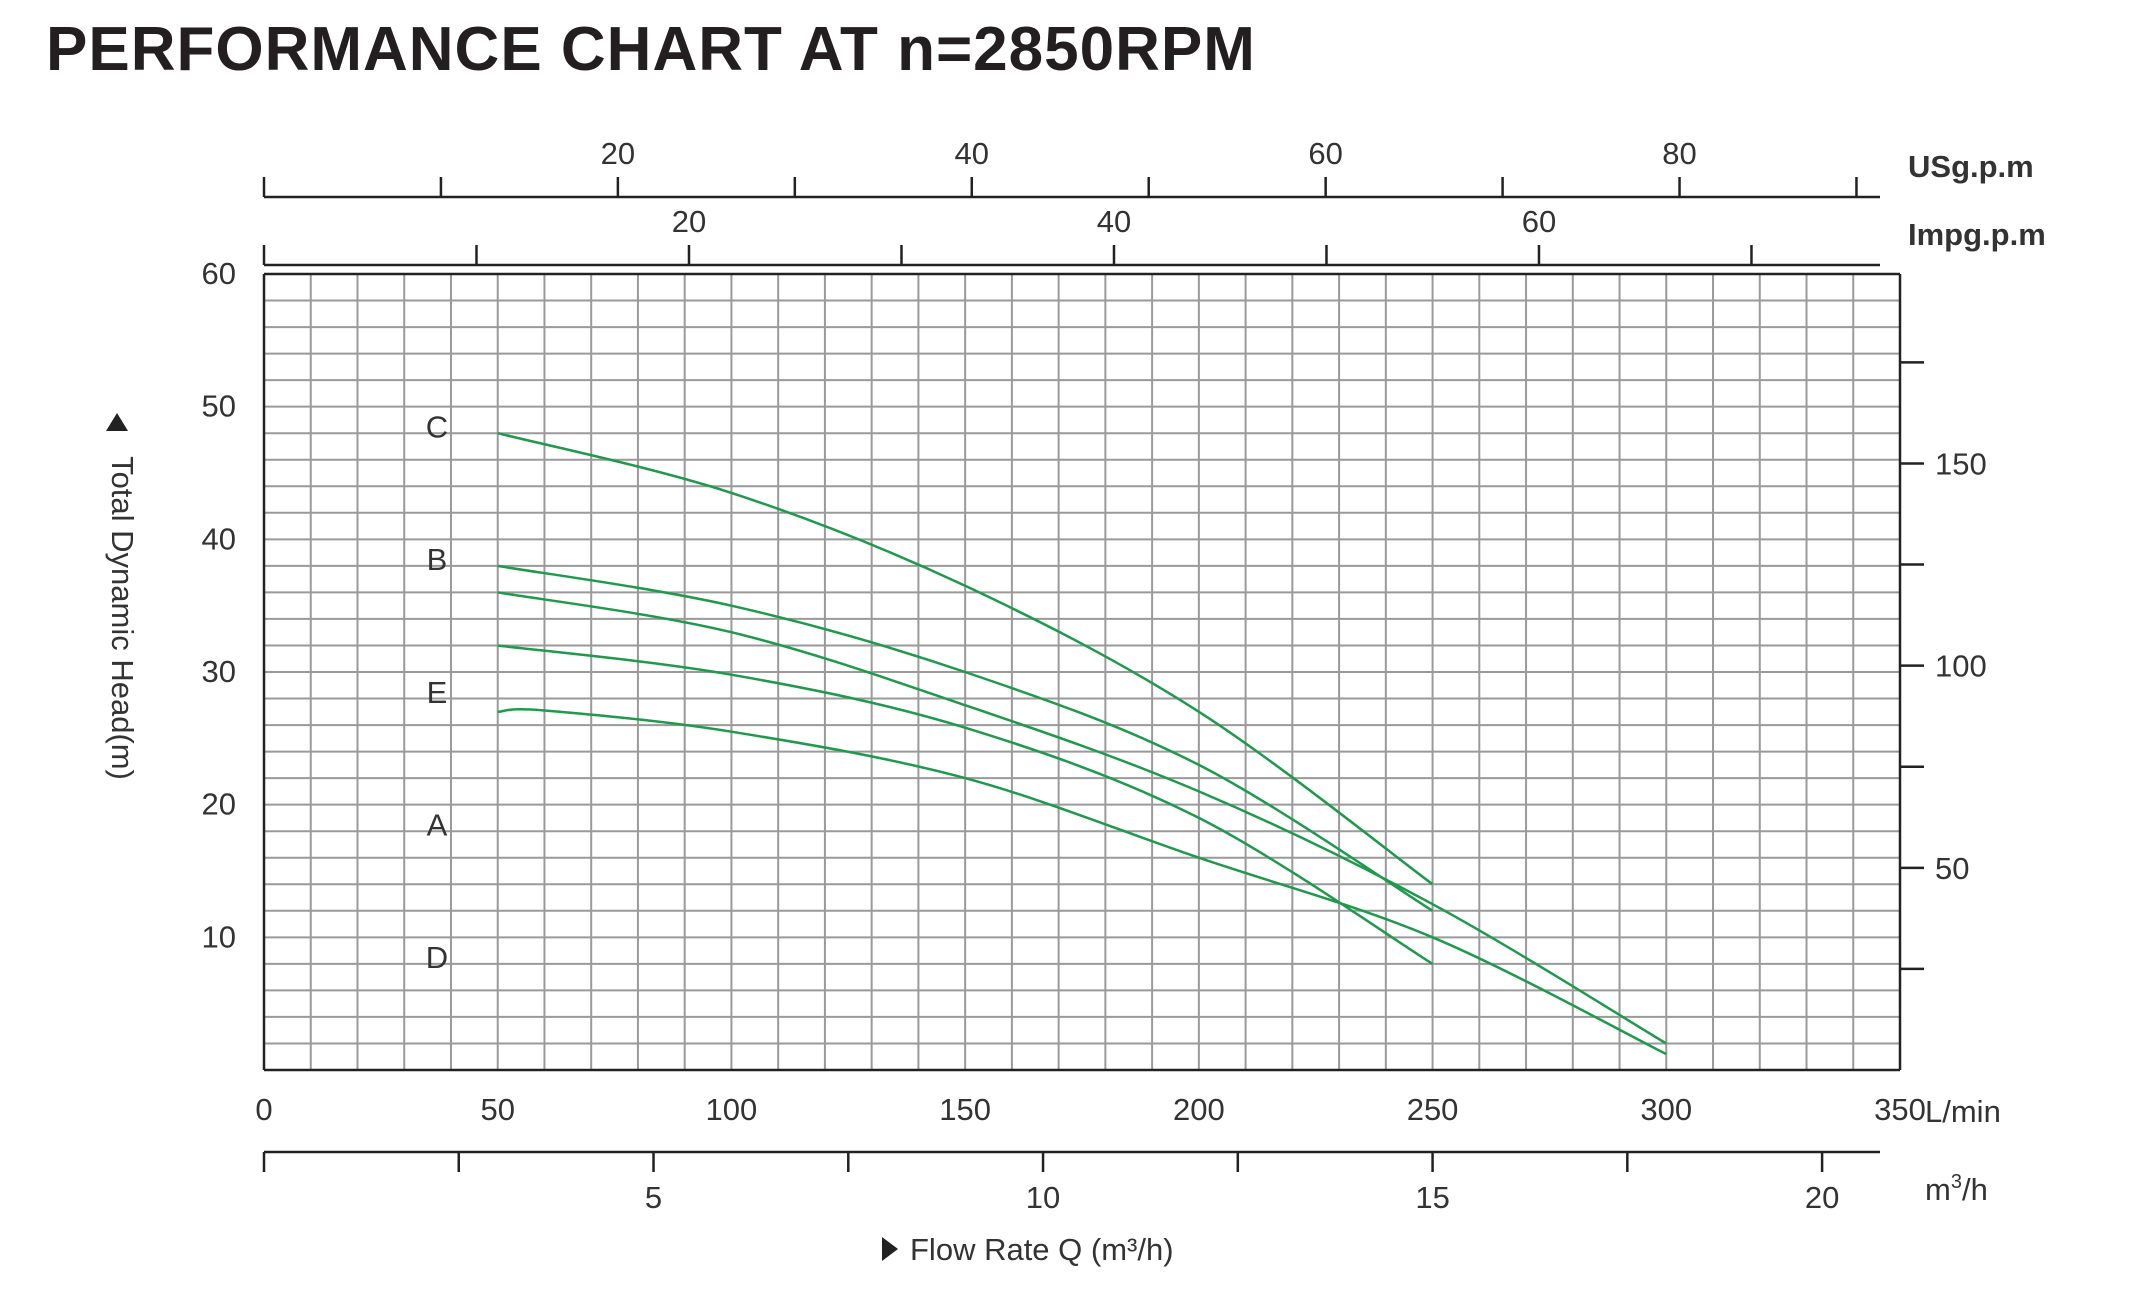 This screenshot has width=2136, height=1295. Describe the element at coordinates (1199, 1109) in the screenshot. I see `x-tick-label: 200` at that location.